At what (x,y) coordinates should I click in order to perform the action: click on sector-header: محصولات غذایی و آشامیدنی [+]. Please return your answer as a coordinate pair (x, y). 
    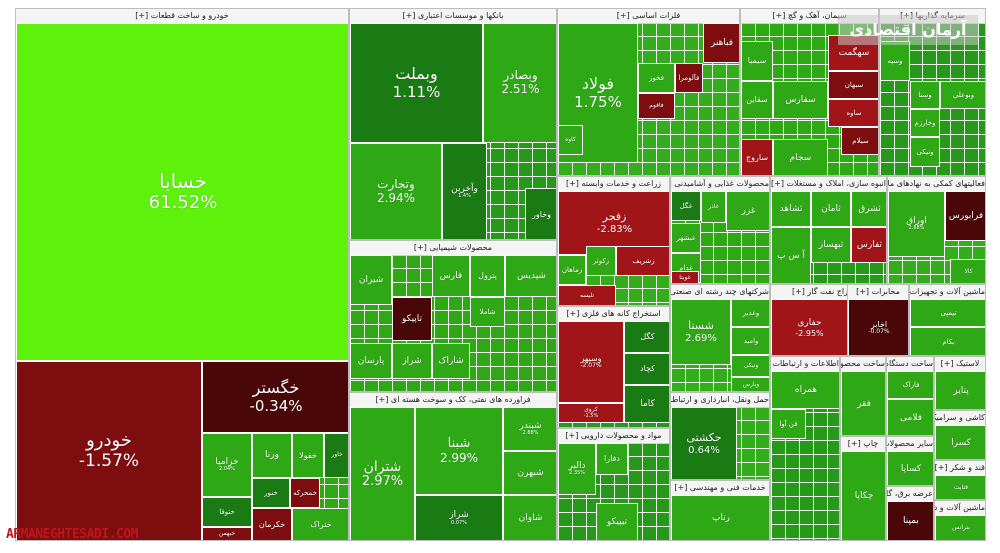
    Looking at the image, I should click on (720, 184).